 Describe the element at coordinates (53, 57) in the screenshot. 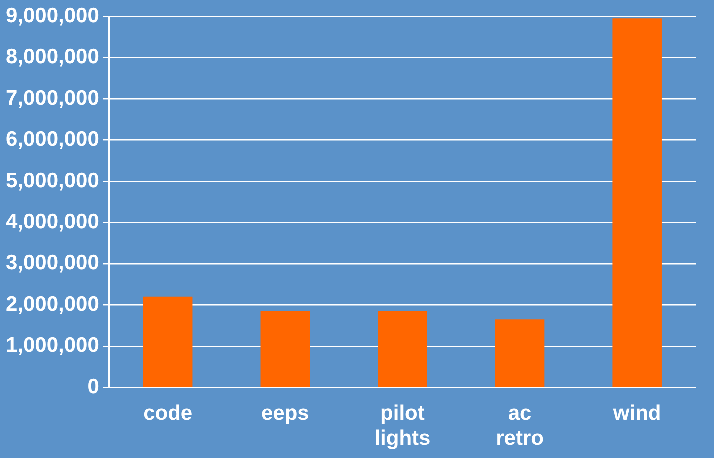

I see `y-tick-label: 8,000,000` at that location.